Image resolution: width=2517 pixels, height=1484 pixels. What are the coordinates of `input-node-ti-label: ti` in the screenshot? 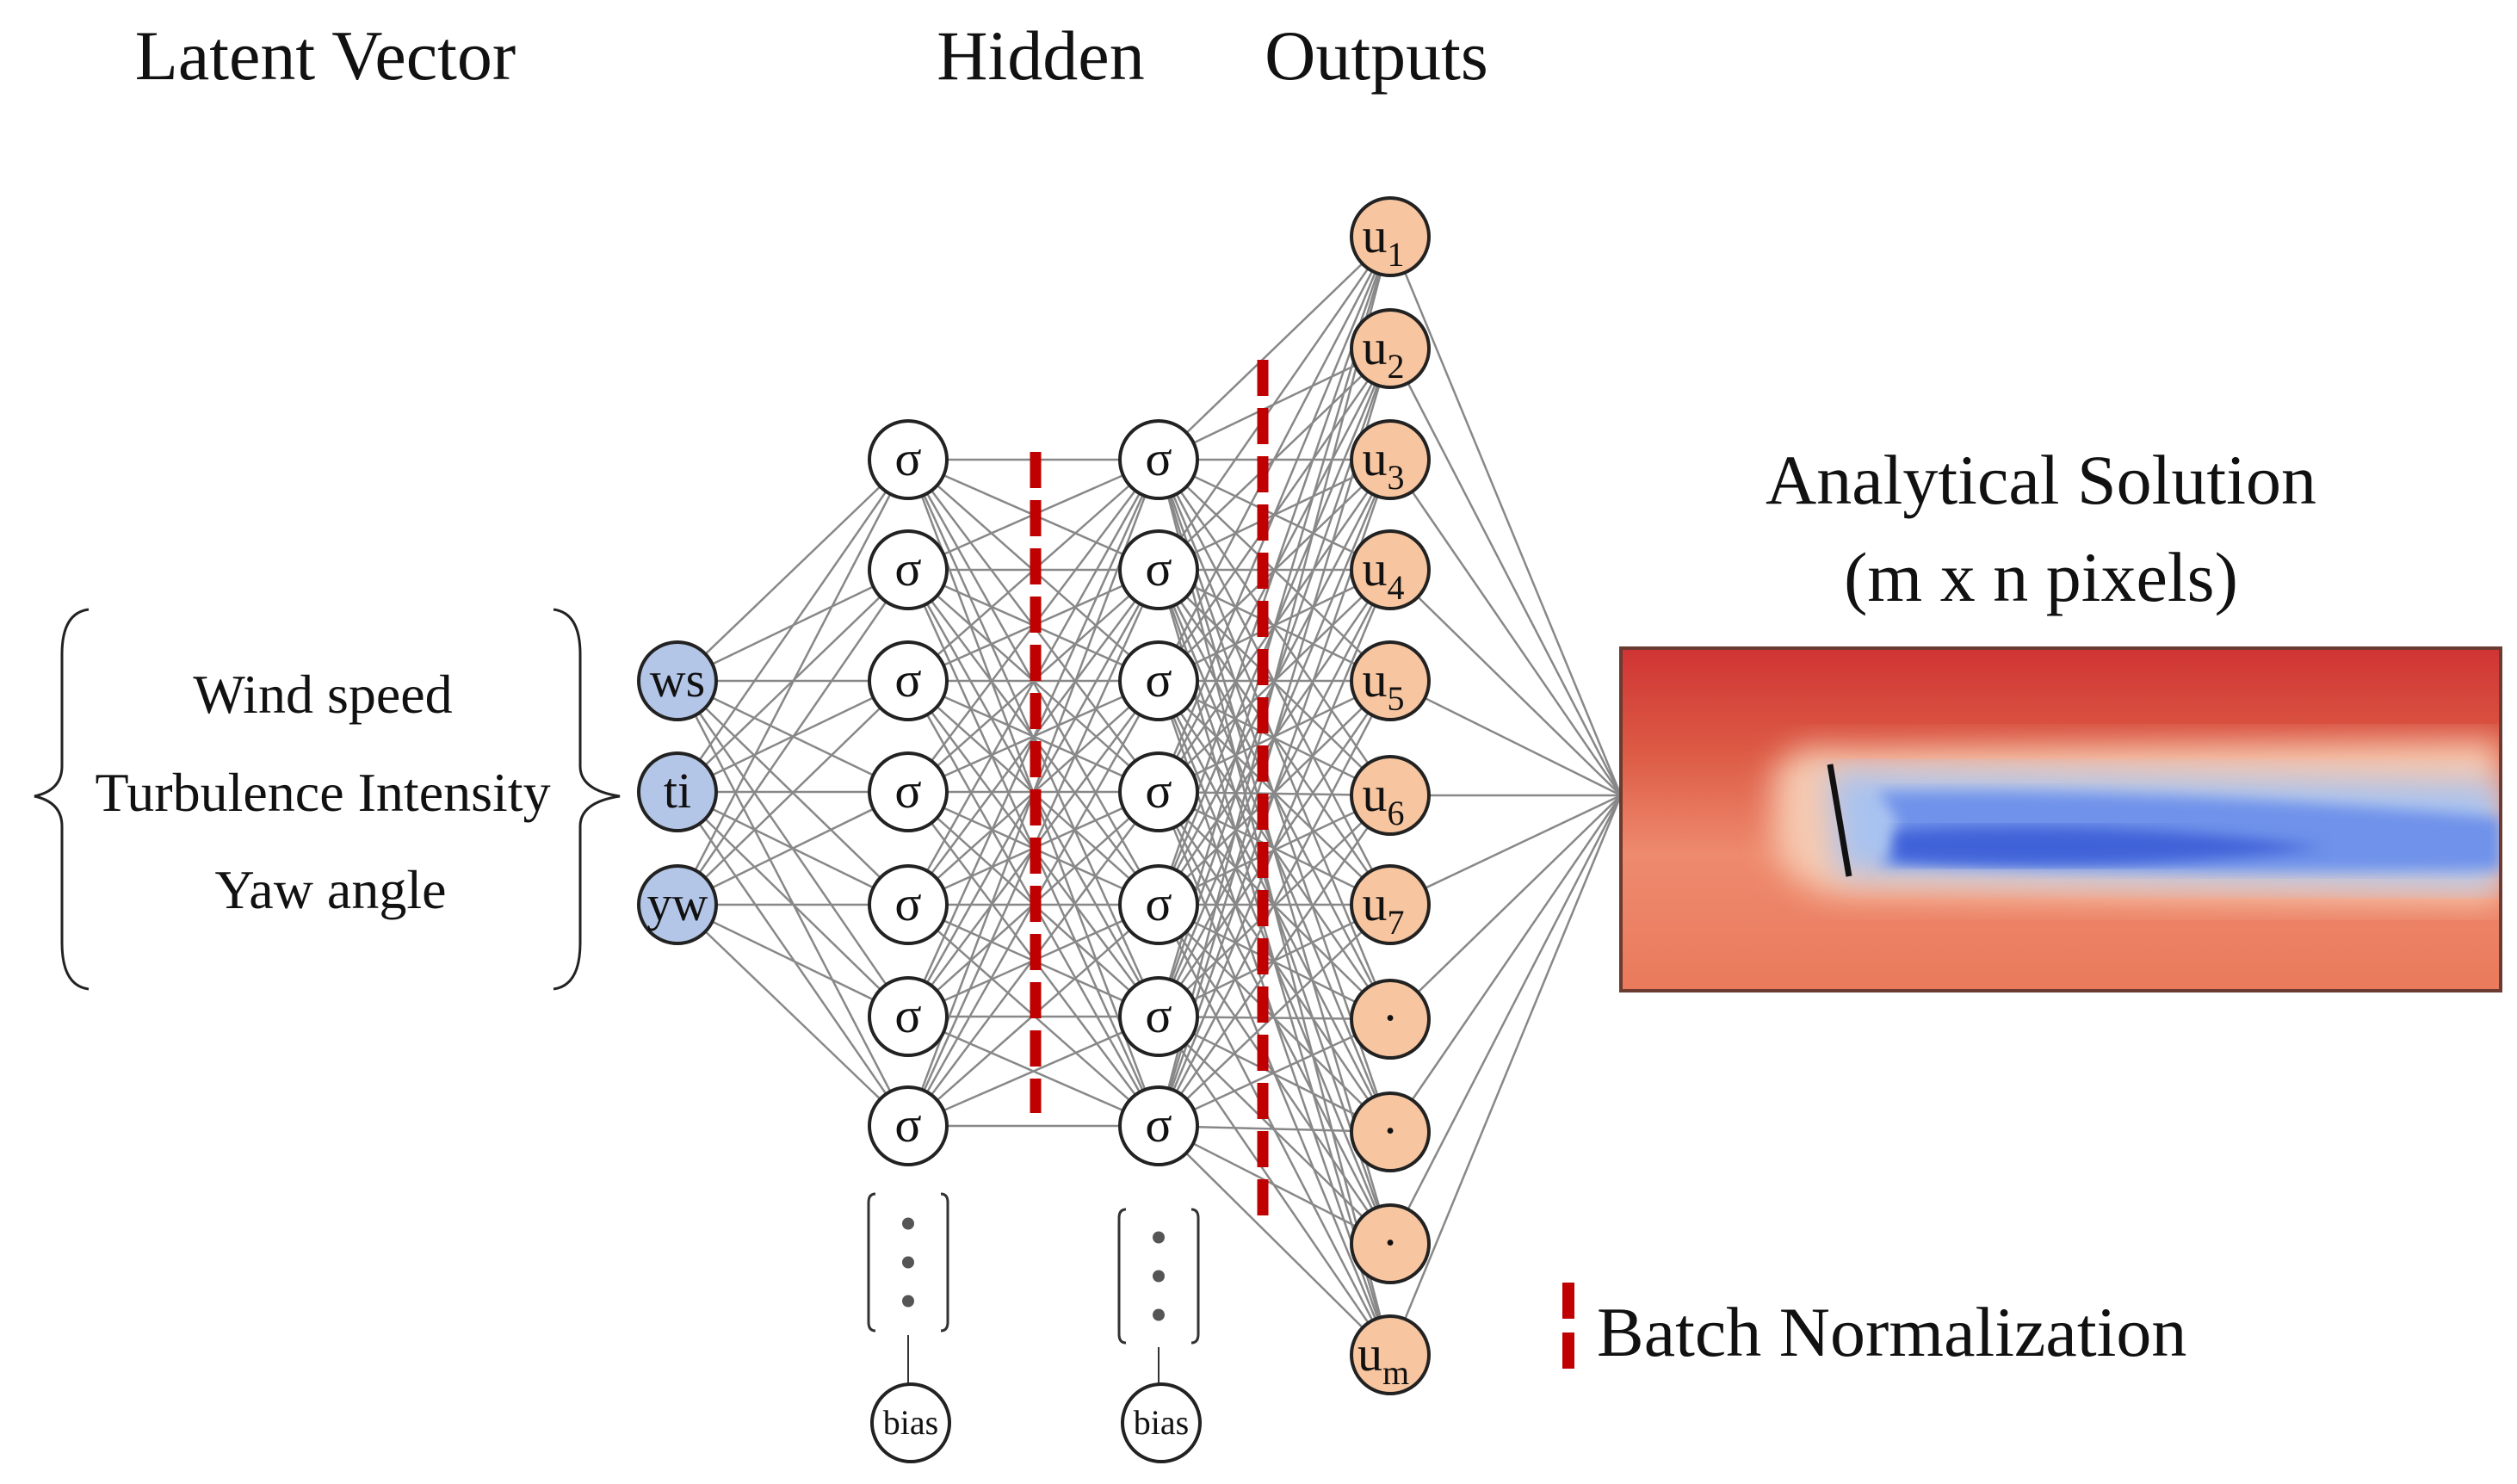 It's located at (678, 791).